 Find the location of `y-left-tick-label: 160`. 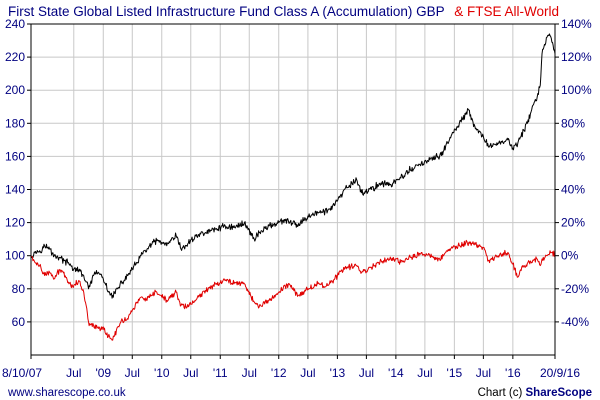

y-left-tick-label: 160 is located at coordinates (15, 156).